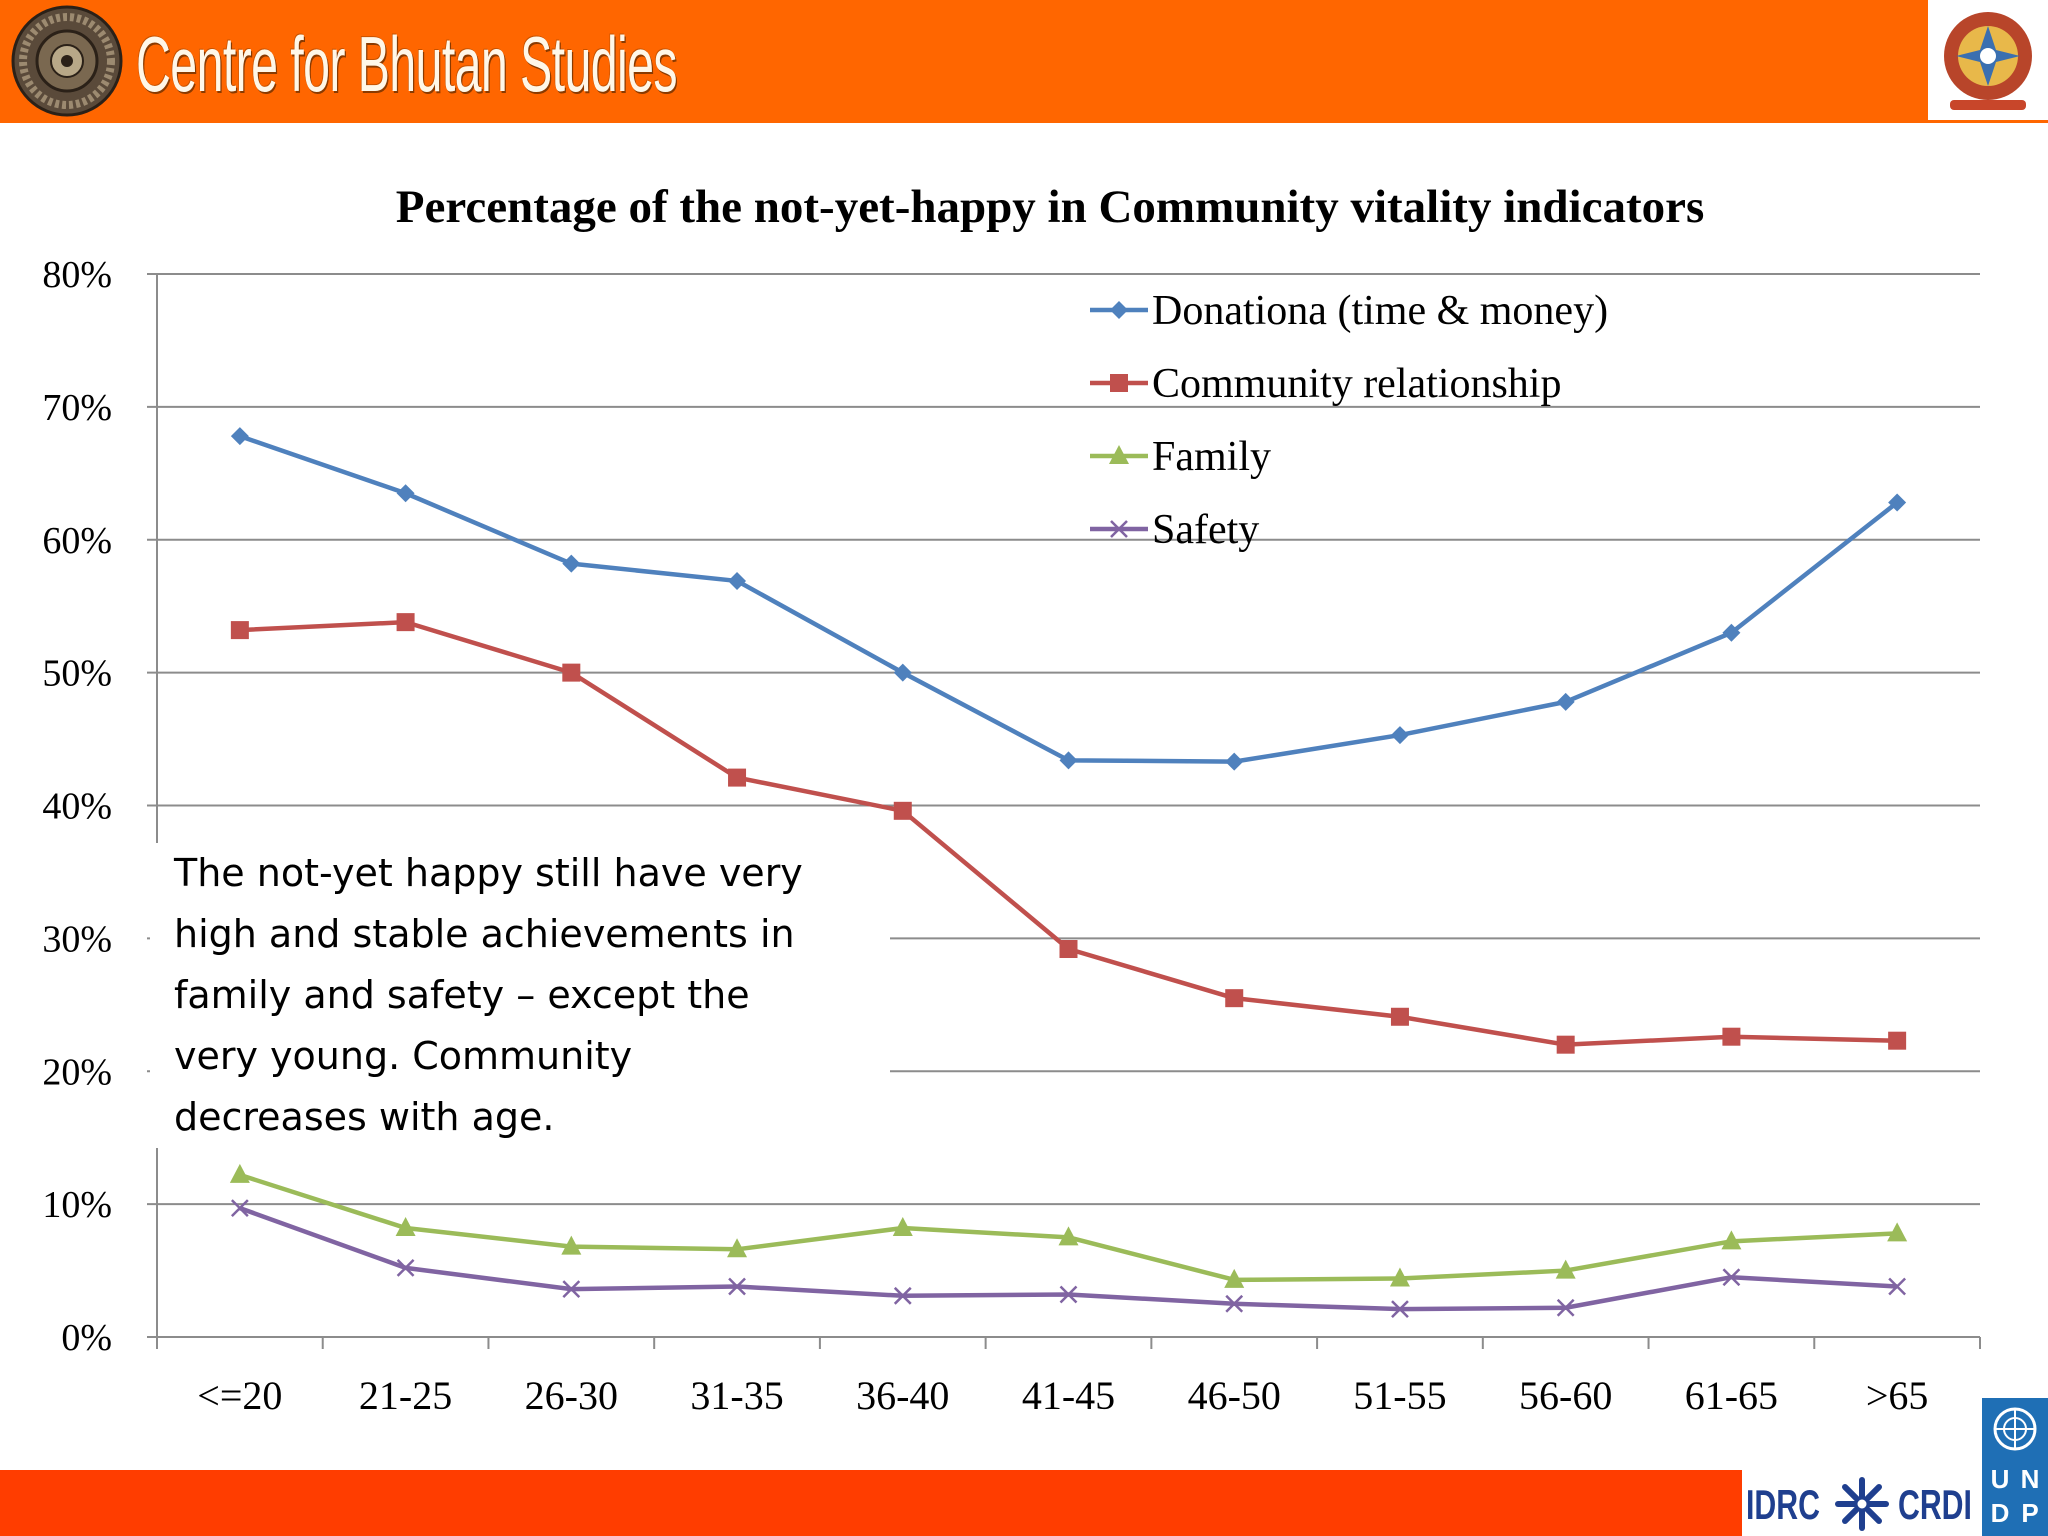 This screenshot has width=2048, height=1536. What do you see at coordinates (2030, 1513) in the screenshot?
I see `undp-letter: P` at bounding box center [2030, 1513].